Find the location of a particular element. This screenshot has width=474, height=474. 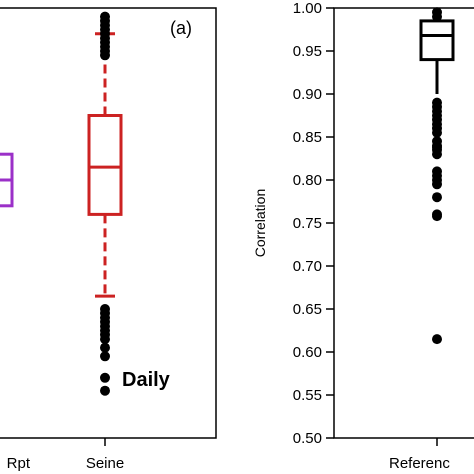

left-xlabel-seine: Seine is located at coordinates (105, 463).